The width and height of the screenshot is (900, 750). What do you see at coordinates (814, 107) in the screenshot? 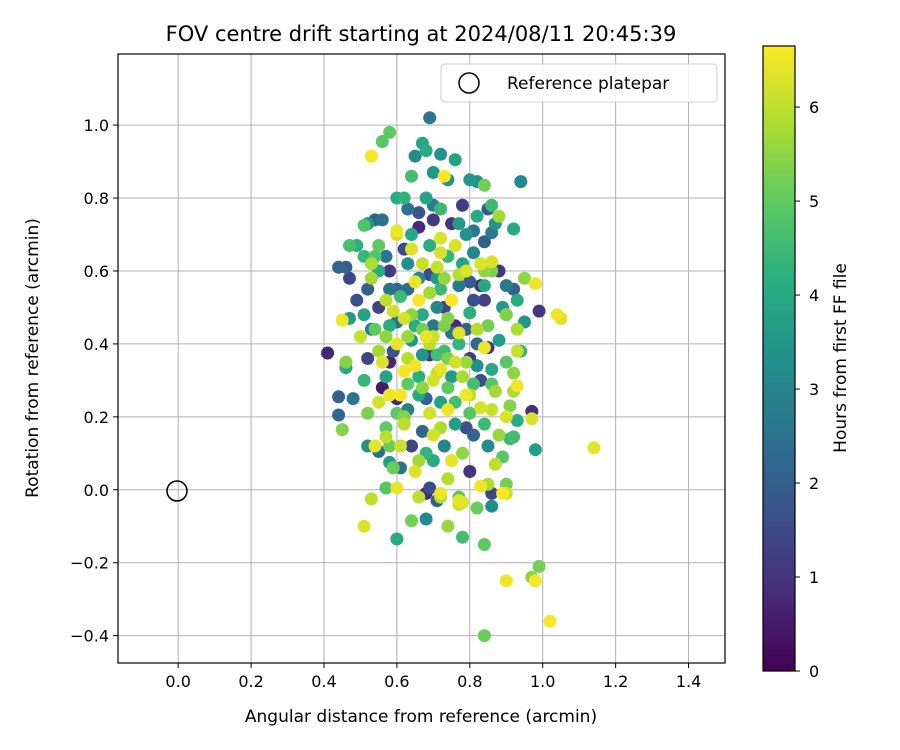
I see `colorbar-tick-label: 6` at bounding box center [814, 107].